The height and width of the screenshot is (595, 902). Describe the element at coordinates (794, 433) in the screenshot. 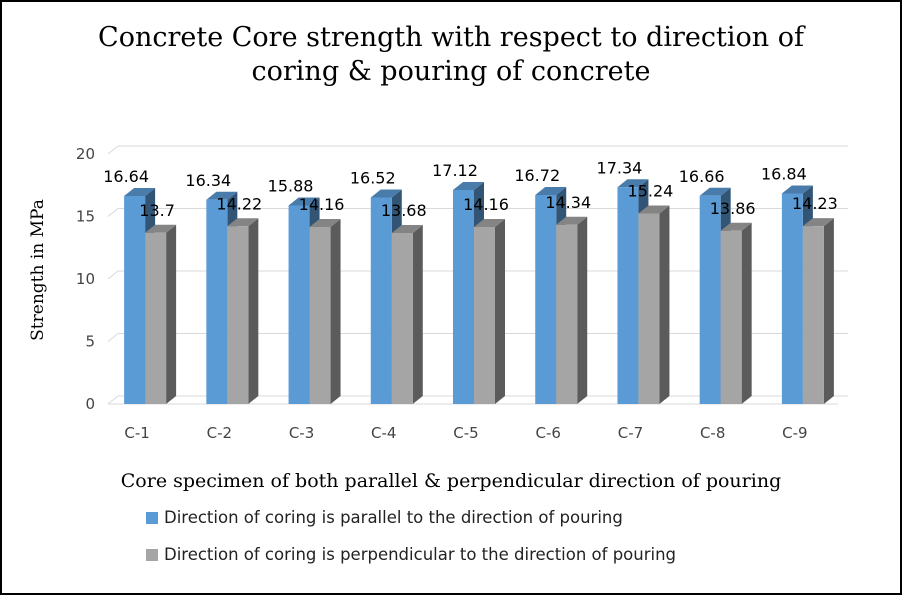

I see `x-tick-label: C-9` at that location.